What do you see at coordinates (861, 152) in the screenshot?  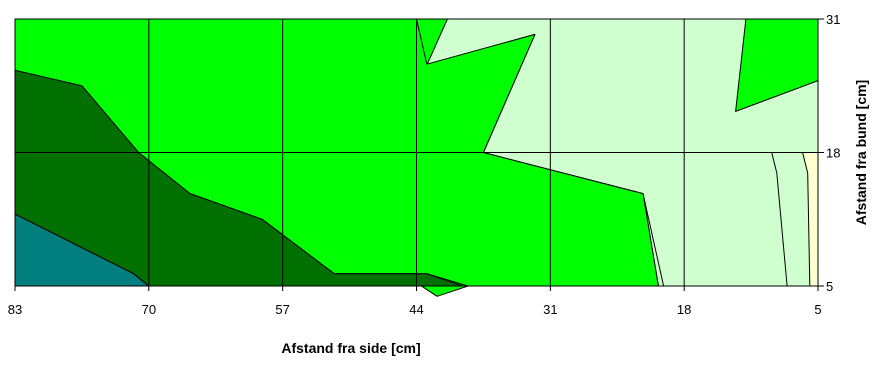 I see `y-axis-title: Afstand fra bund [cm]` at bounding box center [861, 152].